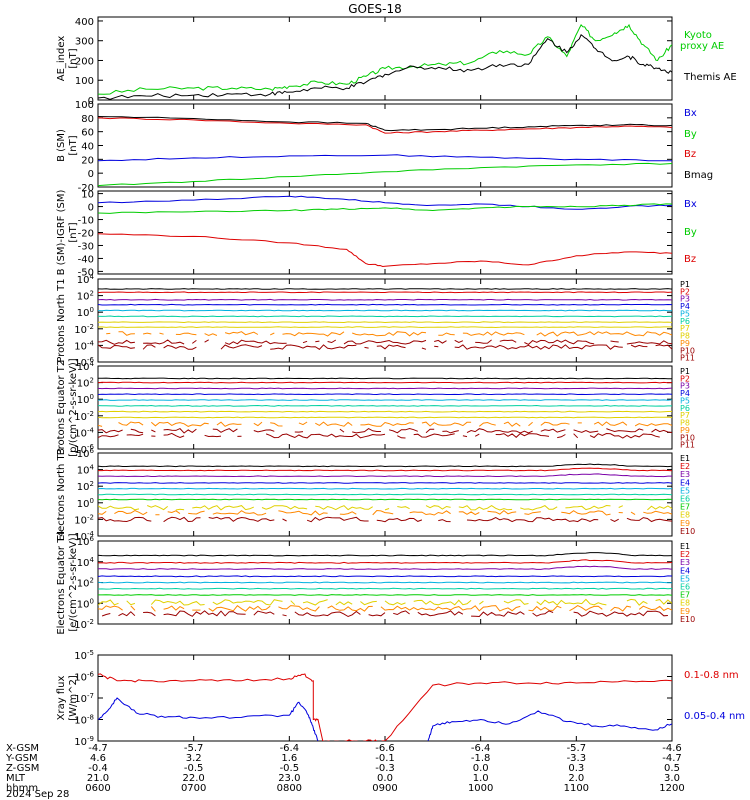 The height and width of the screenshot is (800, 750). What do you see at coordinates (385, 394) in the screenshot?
I see `channel-line-P4` at bounding box center [385, 394].